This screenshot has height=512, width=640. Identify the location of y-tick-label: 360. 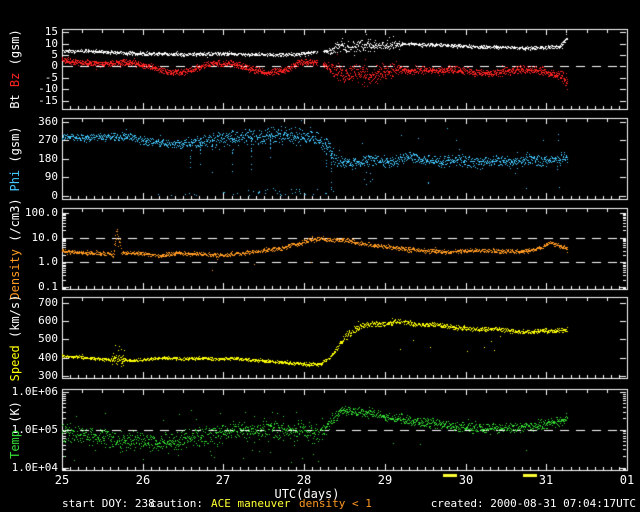
(48, 121).